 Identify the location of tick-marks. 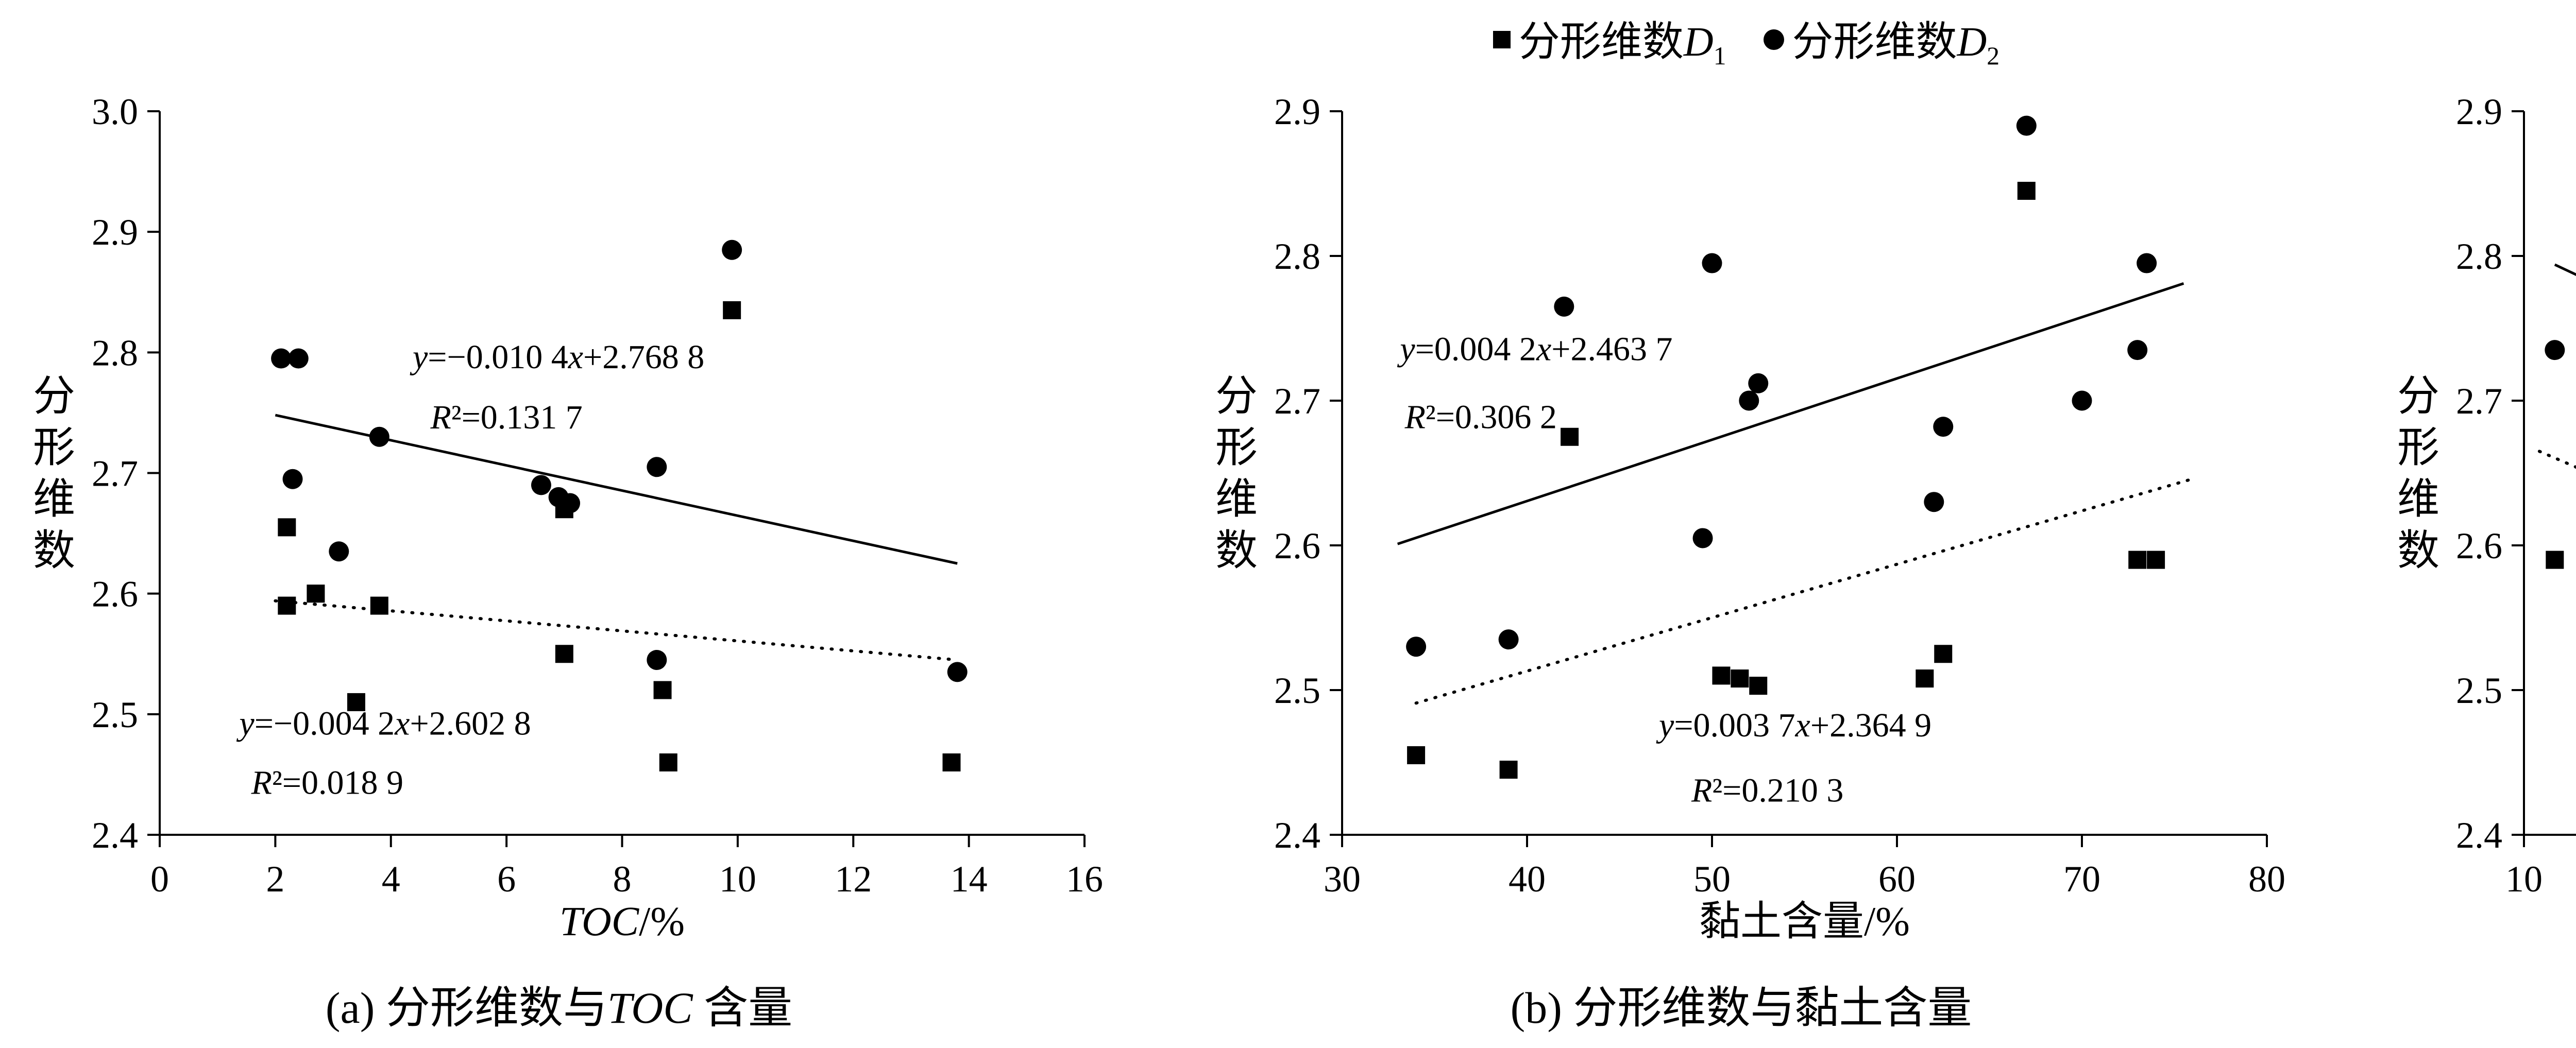
(2518, 478).